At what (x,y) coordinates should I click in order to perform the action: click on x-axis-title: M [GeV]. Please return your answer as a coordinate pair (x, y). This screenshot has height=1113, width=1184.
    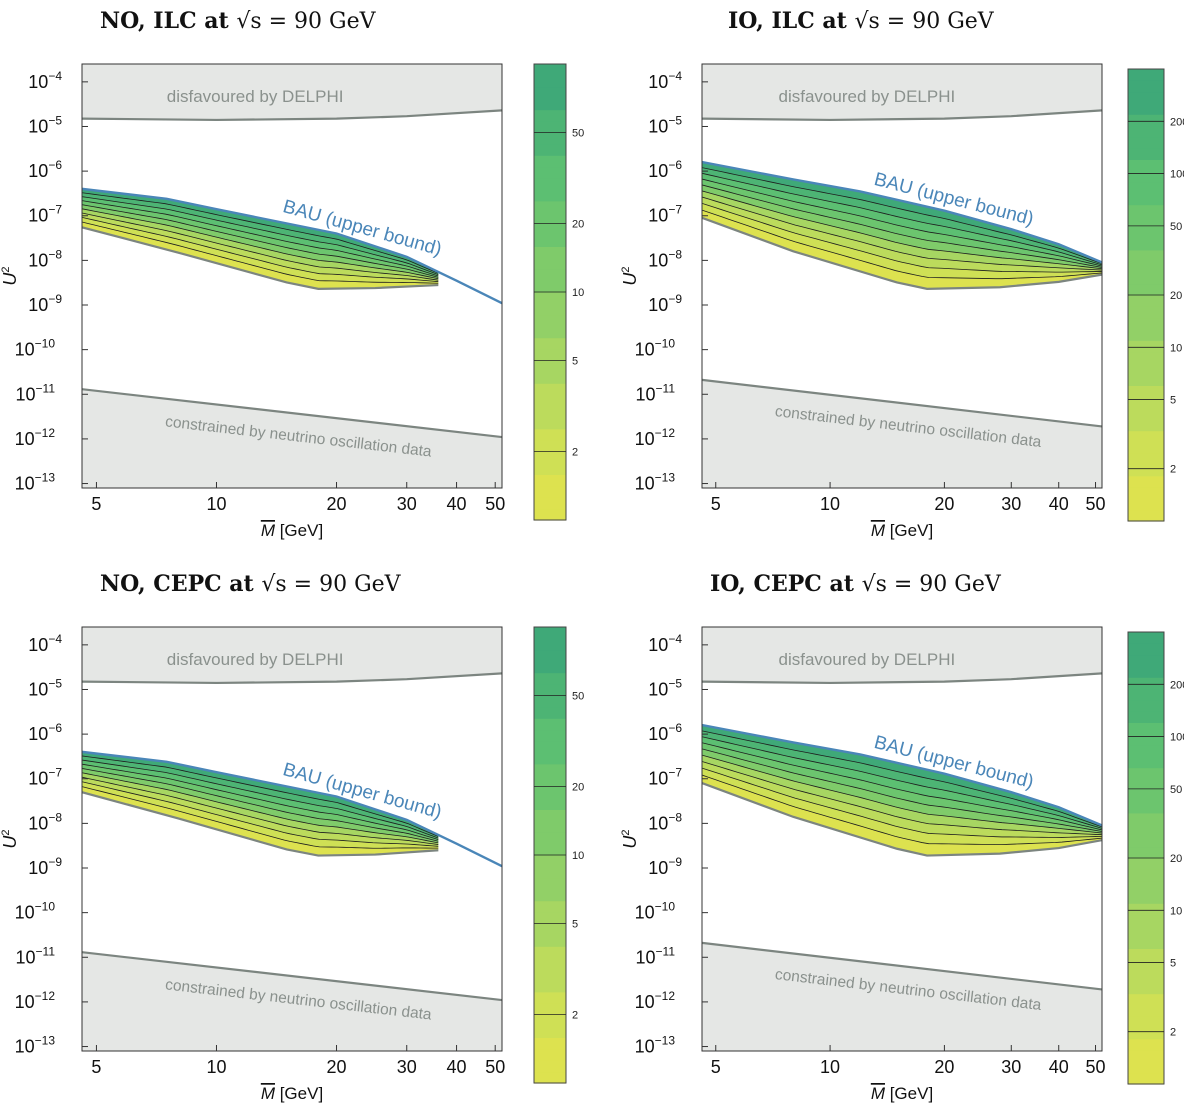
    Looking at the image, I should click on (292, 1093).